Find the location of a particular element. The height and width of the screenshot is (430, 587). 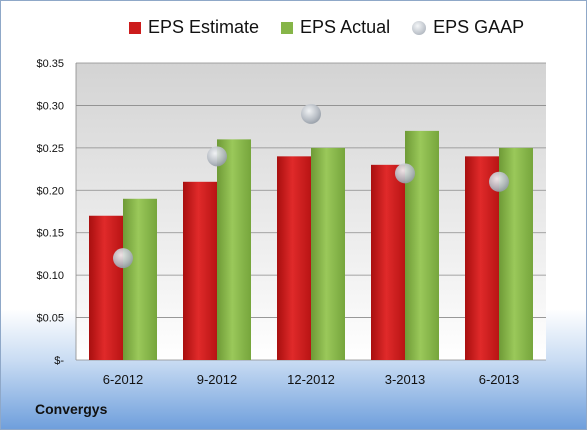

company-name: Convergys is located at coordinates (71, 409).